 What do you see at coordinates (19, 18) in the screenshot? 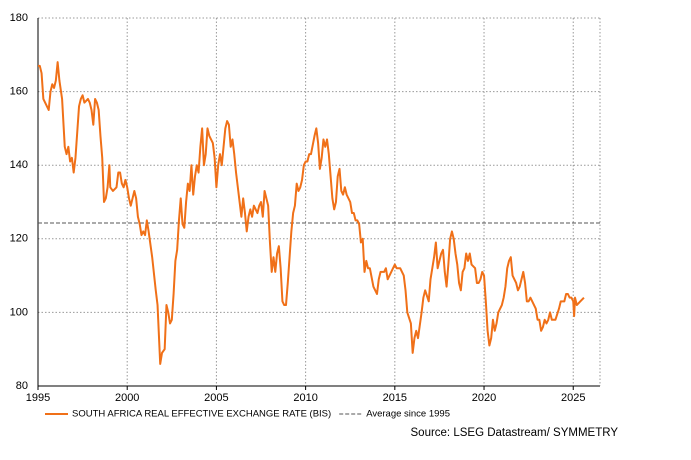
I see `y-tick-label: 180` at bounding box center [19, 18].